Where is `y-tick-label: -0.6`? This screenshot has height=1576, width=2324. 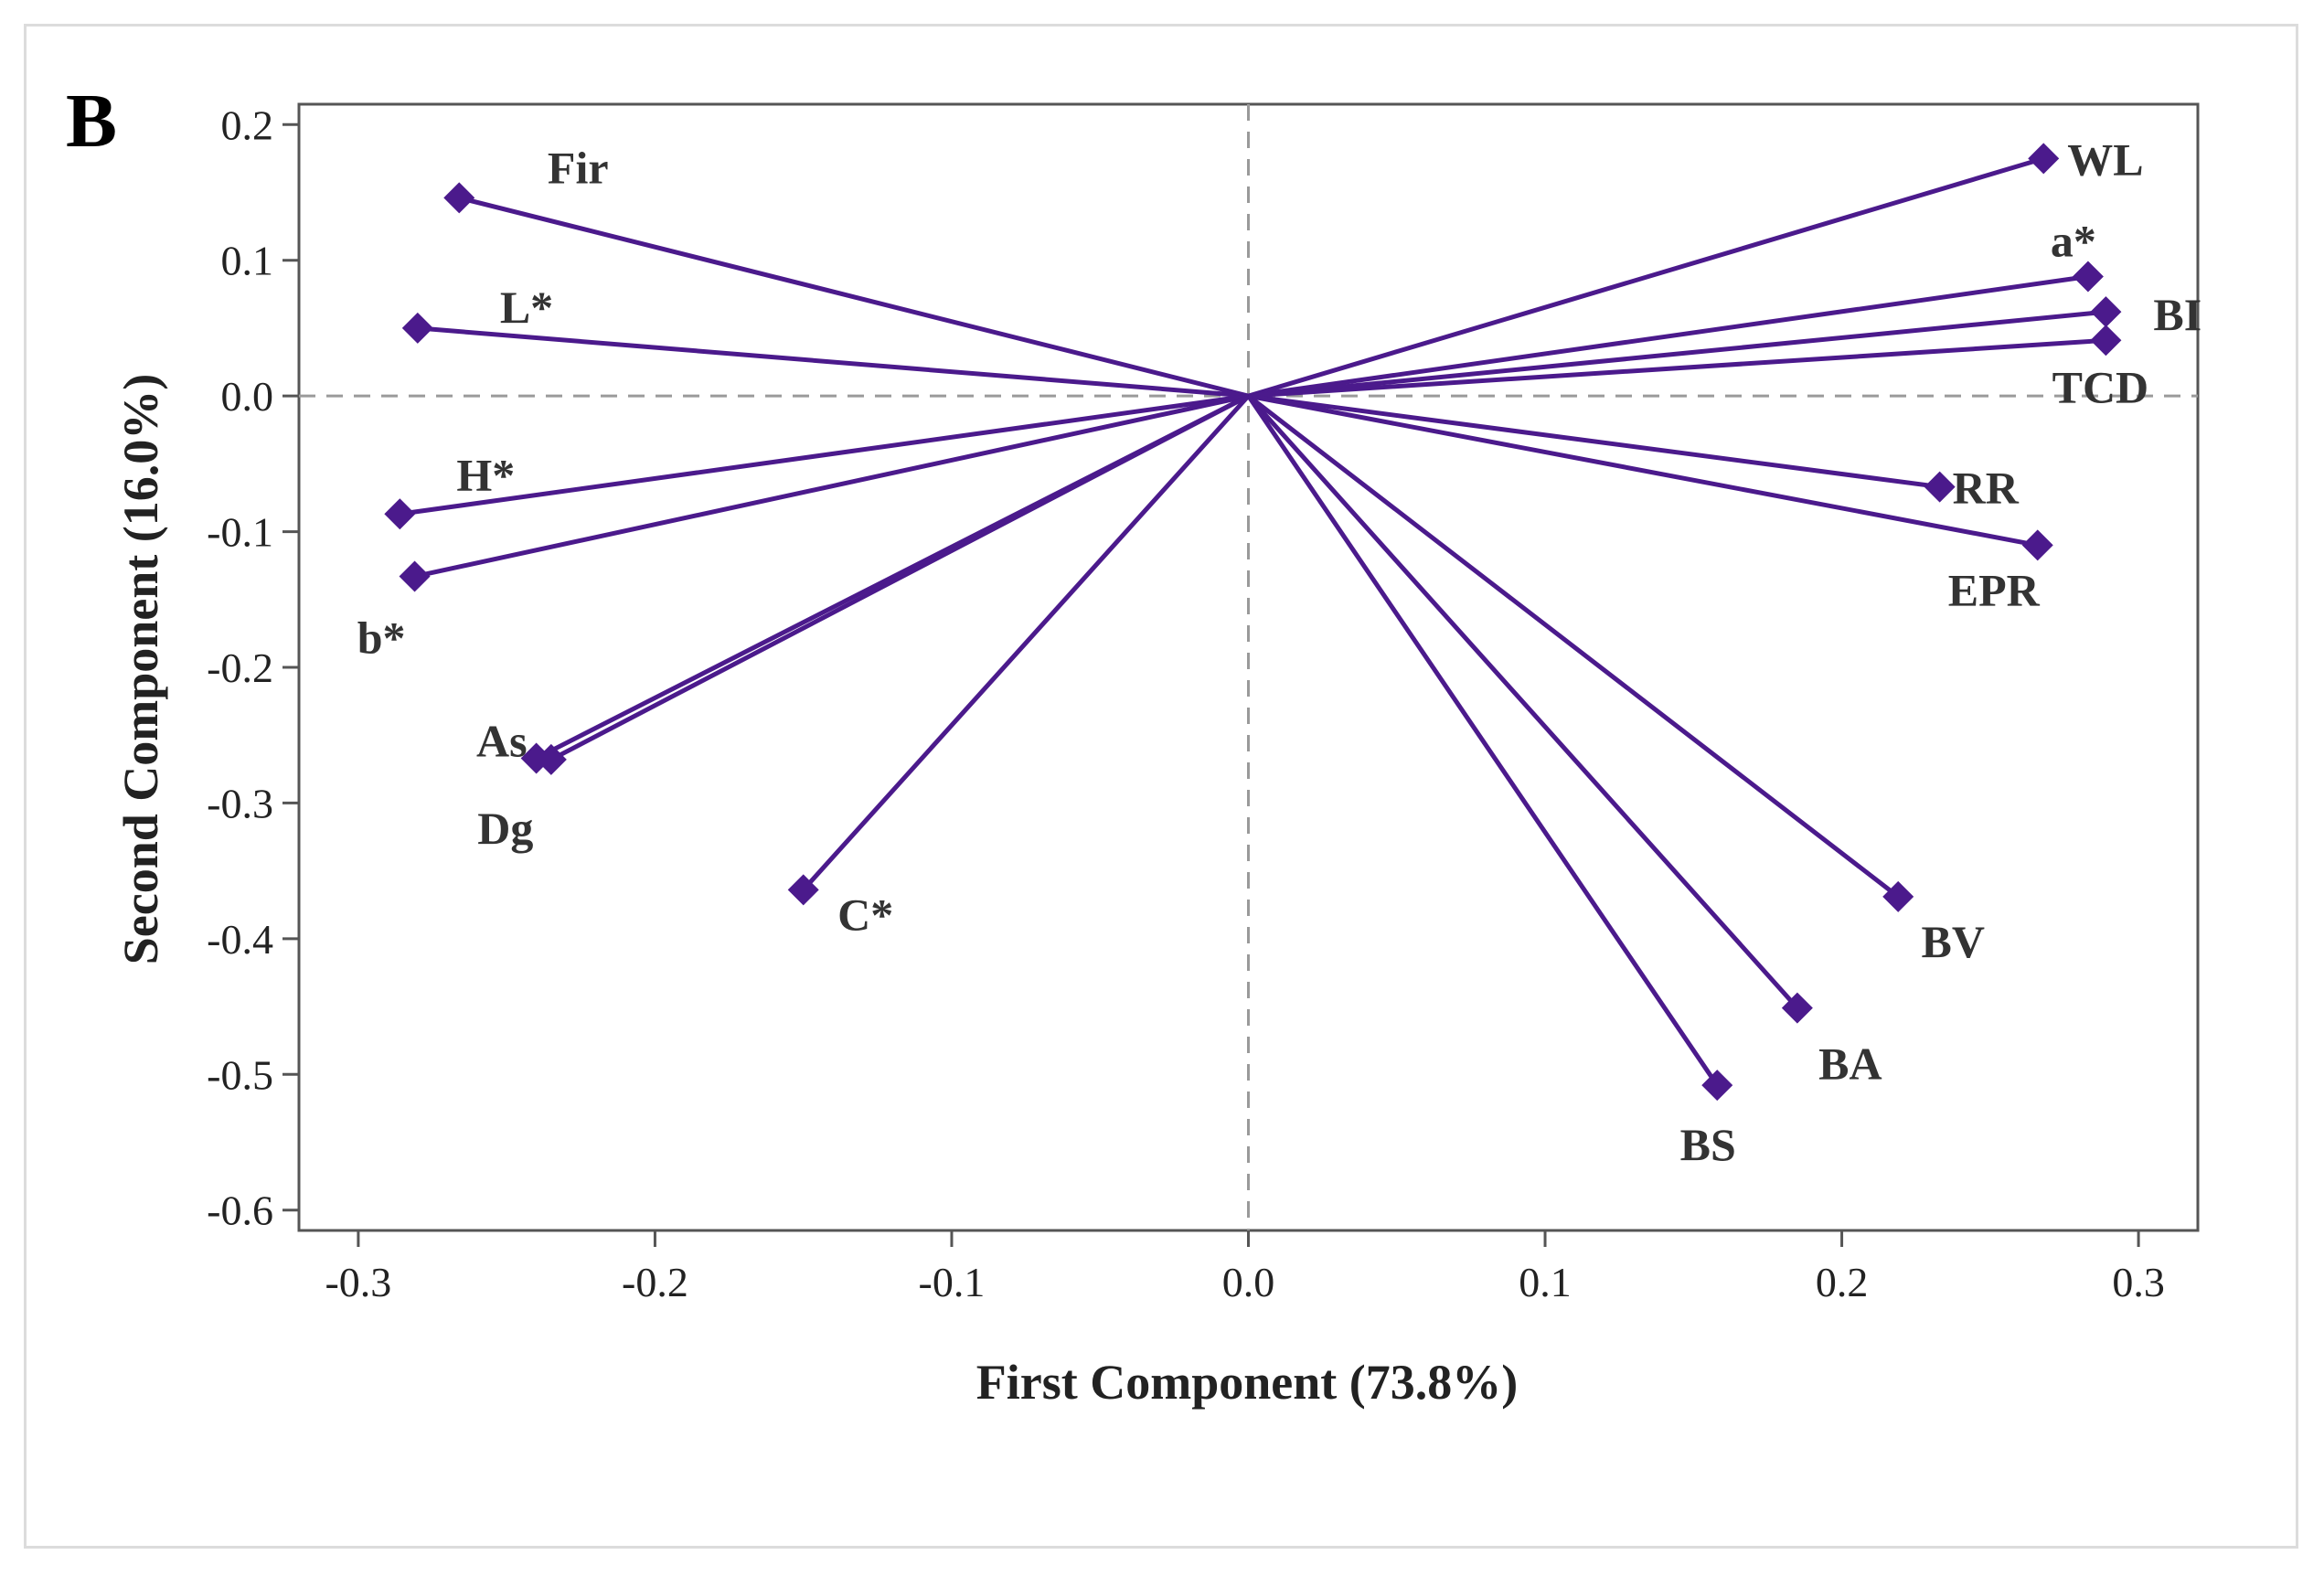 y-tick-label: -0.6 is located at coordinates (240, 1210).